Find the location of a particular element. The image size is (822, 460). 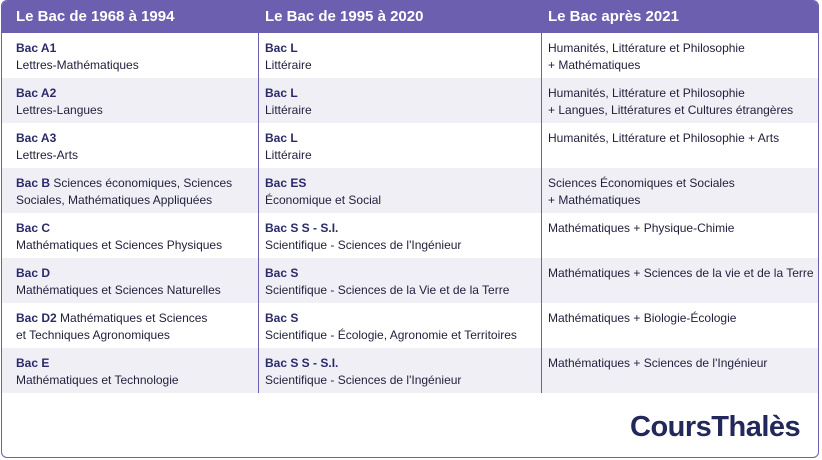

bac-description: Mathématiques et Sciences Naturelles is located at coordinates (118, 289).